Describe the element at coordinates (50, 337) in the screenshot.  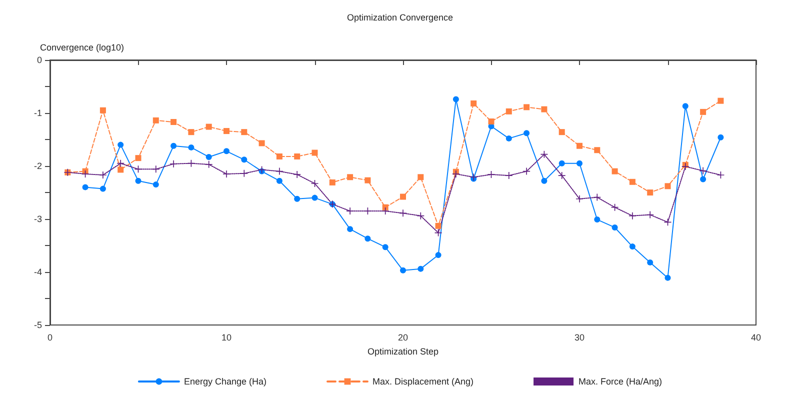
I see `x-tick-label: 0` at that location.